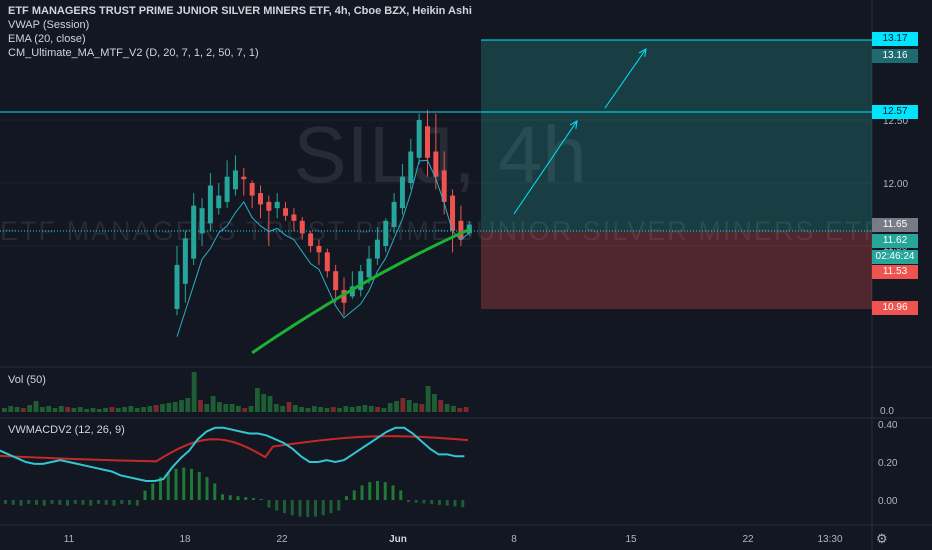 The width and height of the screenshot is (932, 550). What do you see at coordinates (895, 112) in the screenshot?
I see `price-tag-resistance: 12.57` at bounding box center [895, 112].